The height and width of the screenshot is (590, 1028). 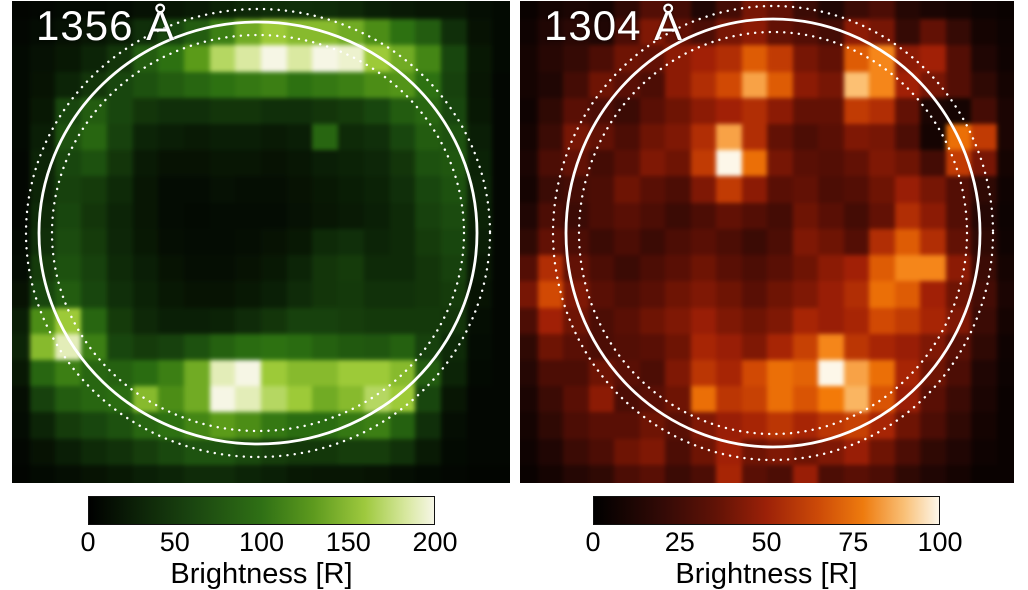 What do you see at coordinates (435, 542) in the screenshot?
I see `colorbar-tick: 200` at bounding box center [435, 542].